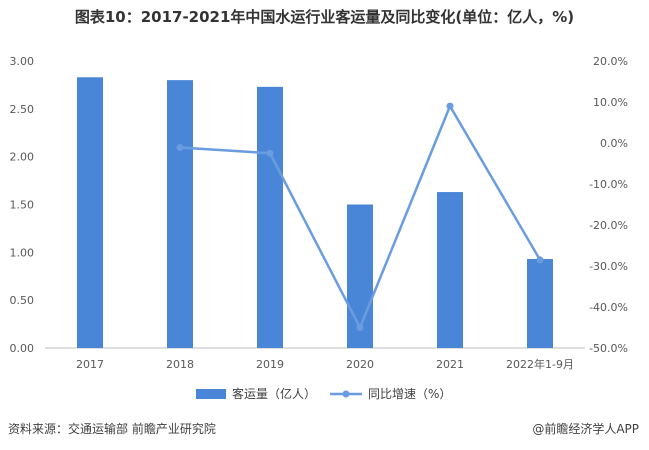  What do you see at coordinates (22, 109) in the screenshot?
I see `y-left-tick-label: 2.50` at bounding box center [22, 109].